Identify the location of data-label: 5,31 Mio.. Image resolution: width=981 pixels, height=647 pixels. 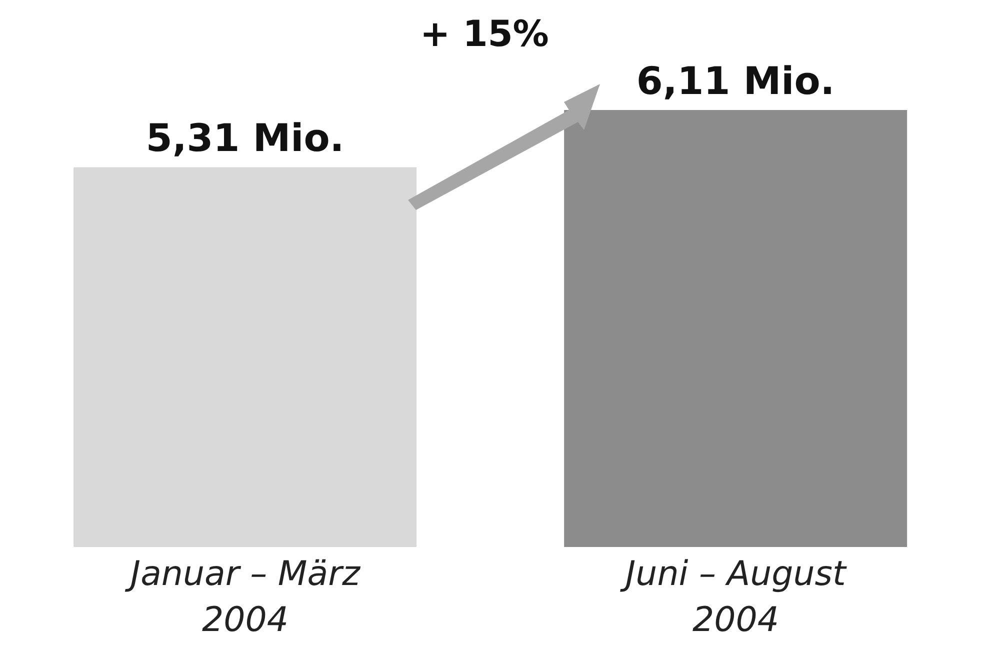
(245, 138).